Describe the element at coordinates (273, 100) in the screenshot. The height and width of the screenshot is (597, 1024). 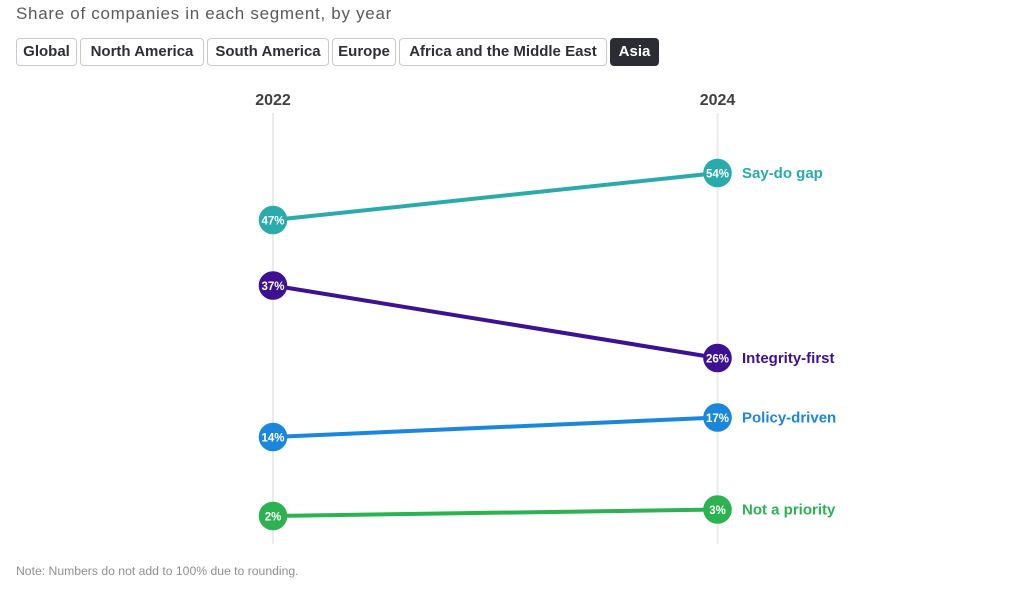
I see `svg-text: 2022` at that location.